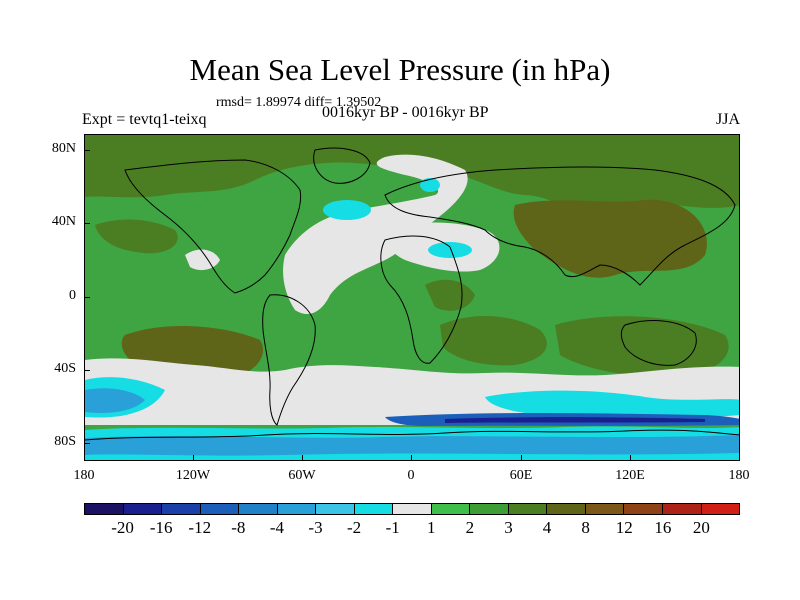 The width and height of the screenshot is (800, 600). I want to click on ytick-40s, so click(87, 370).